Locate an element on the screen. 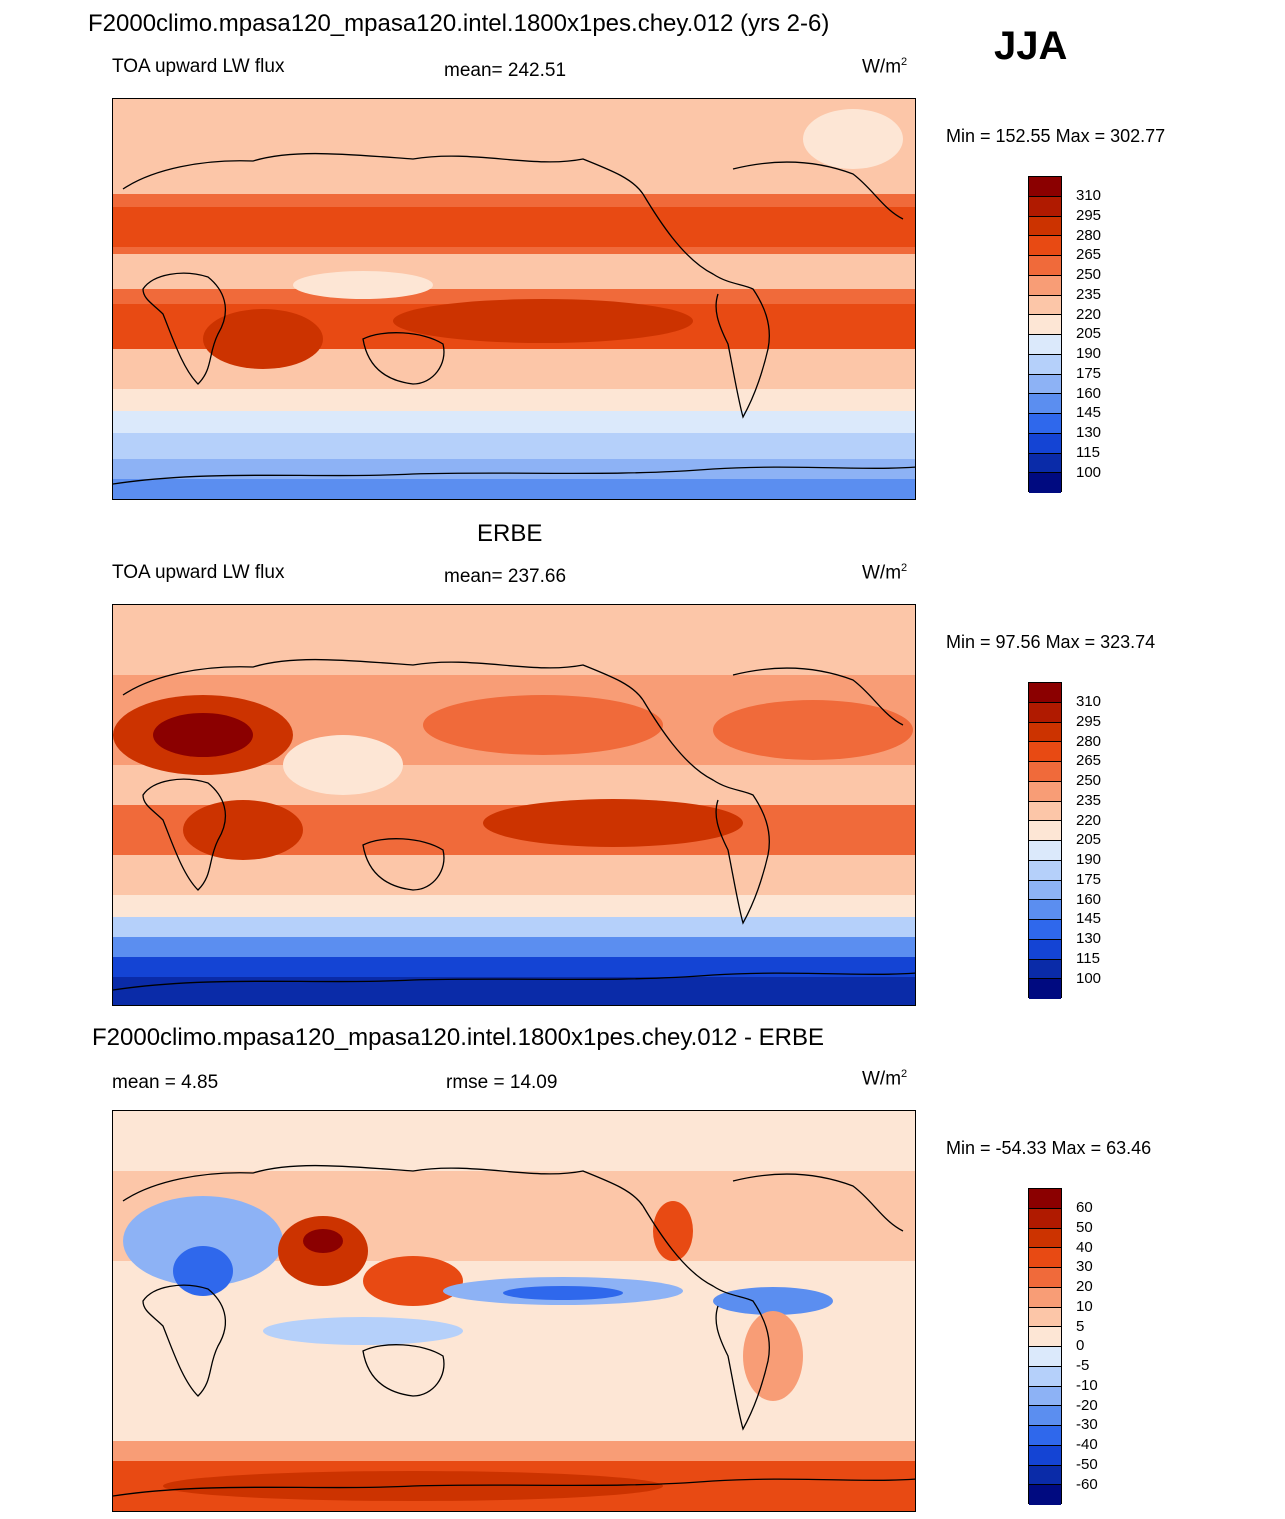 This screenshot has width=1285, height=1519. colorbar-label: 0 is located at coordinates (1080, 1345).